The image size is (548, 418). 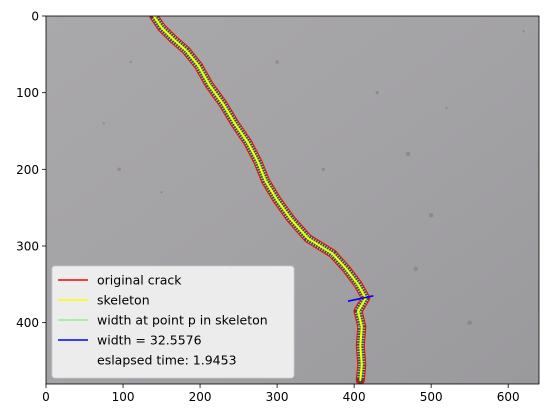 What do you see at coordinates (139, 280) in the screenshot?
I see `legend-label: original crack` at bounding box center [139, 280].